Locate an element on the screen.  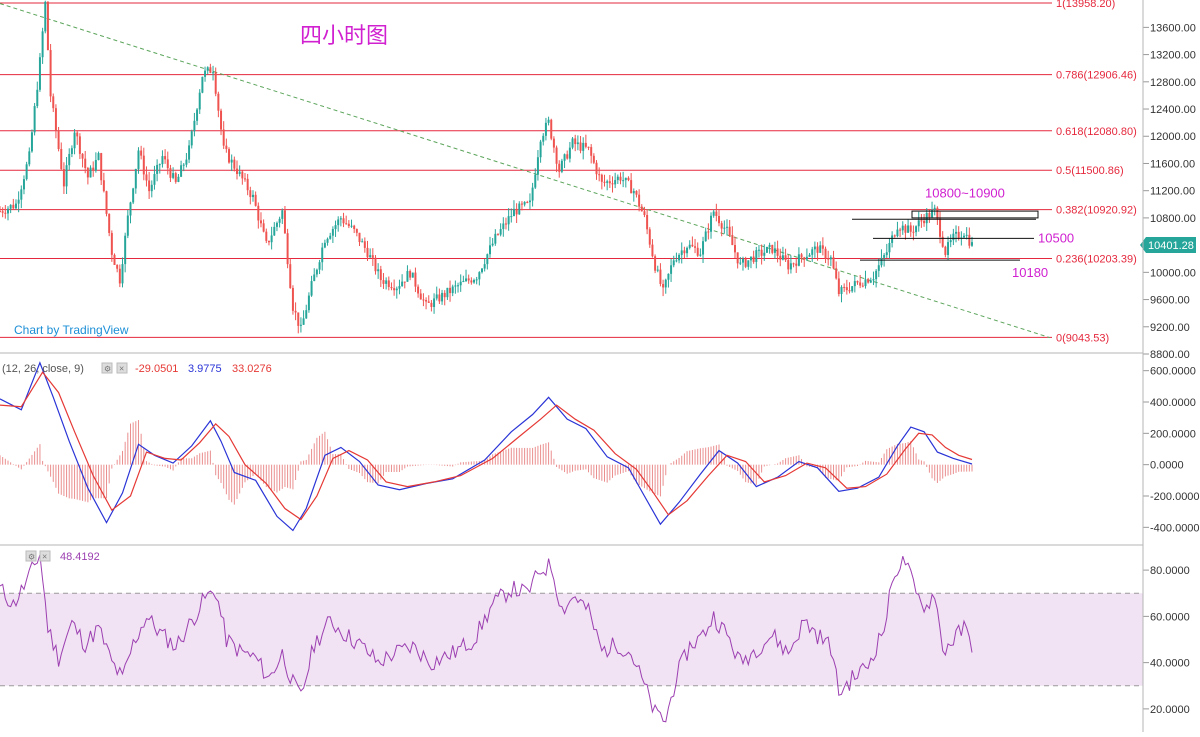
rsi-axis-label: 20.0000 is located at coordinates (1170, 710).